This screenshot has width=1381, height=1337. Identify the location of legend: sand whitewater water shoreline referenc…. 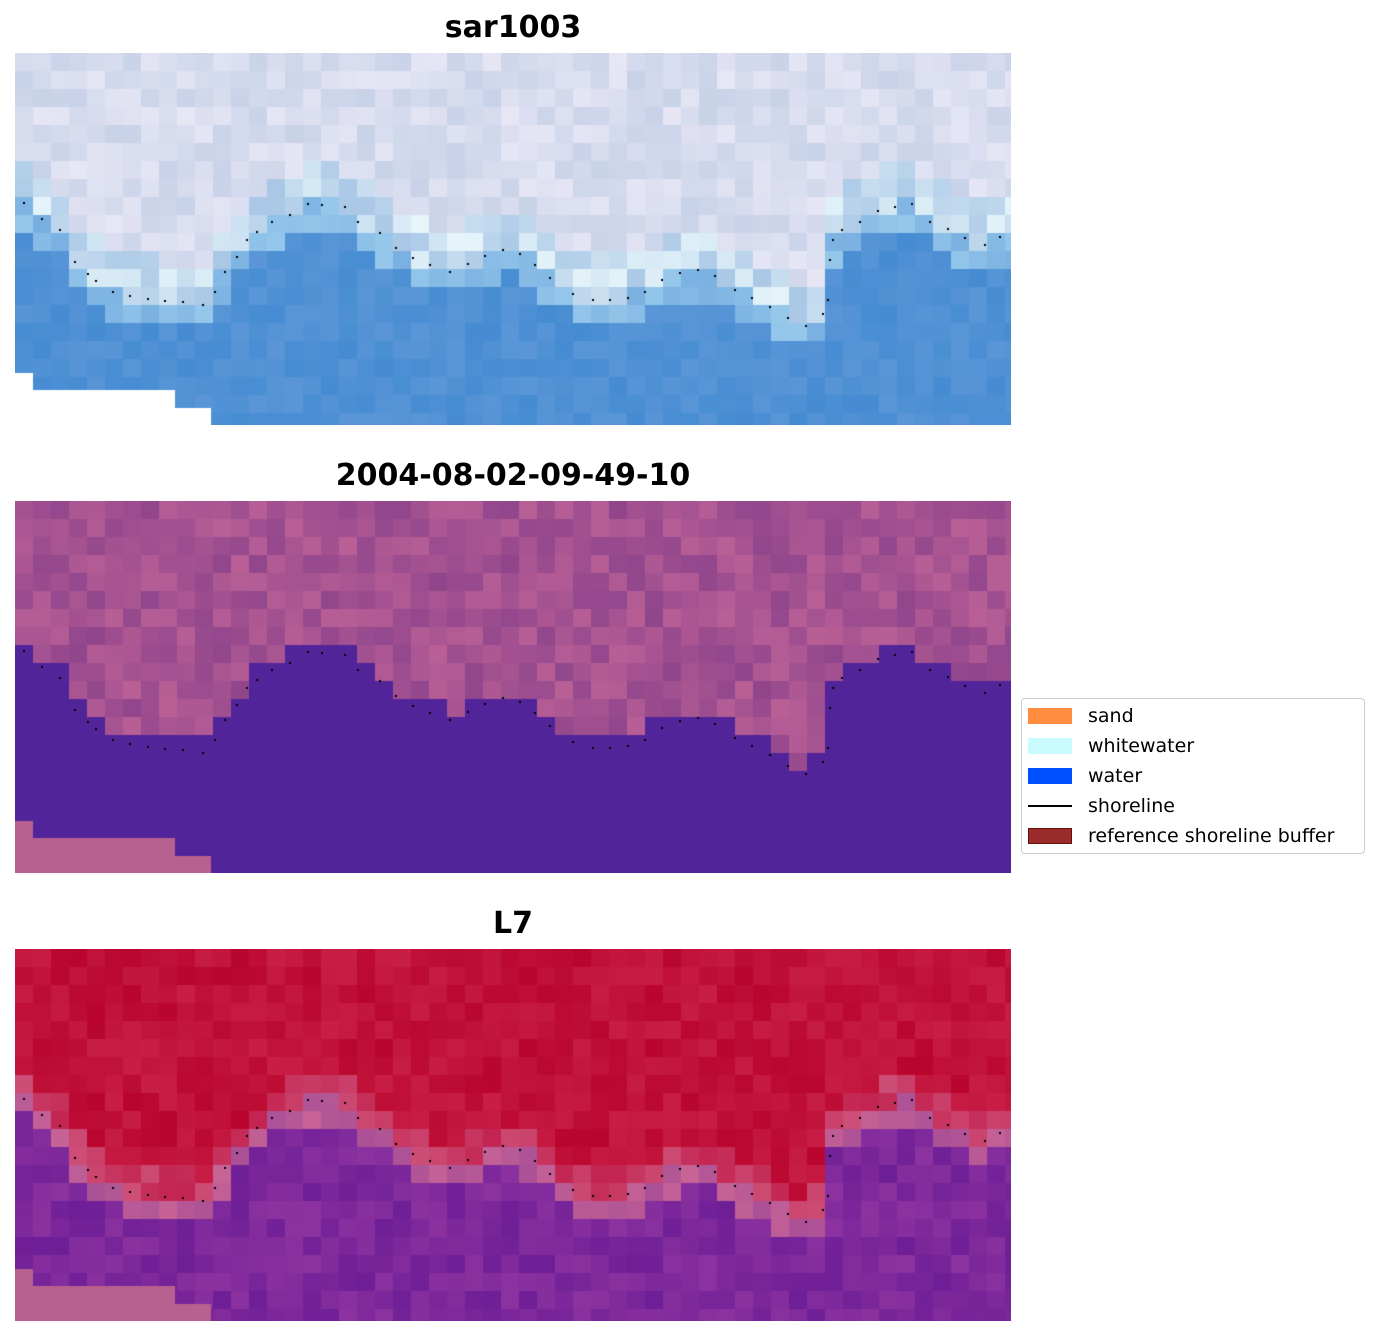
(1193, 776).